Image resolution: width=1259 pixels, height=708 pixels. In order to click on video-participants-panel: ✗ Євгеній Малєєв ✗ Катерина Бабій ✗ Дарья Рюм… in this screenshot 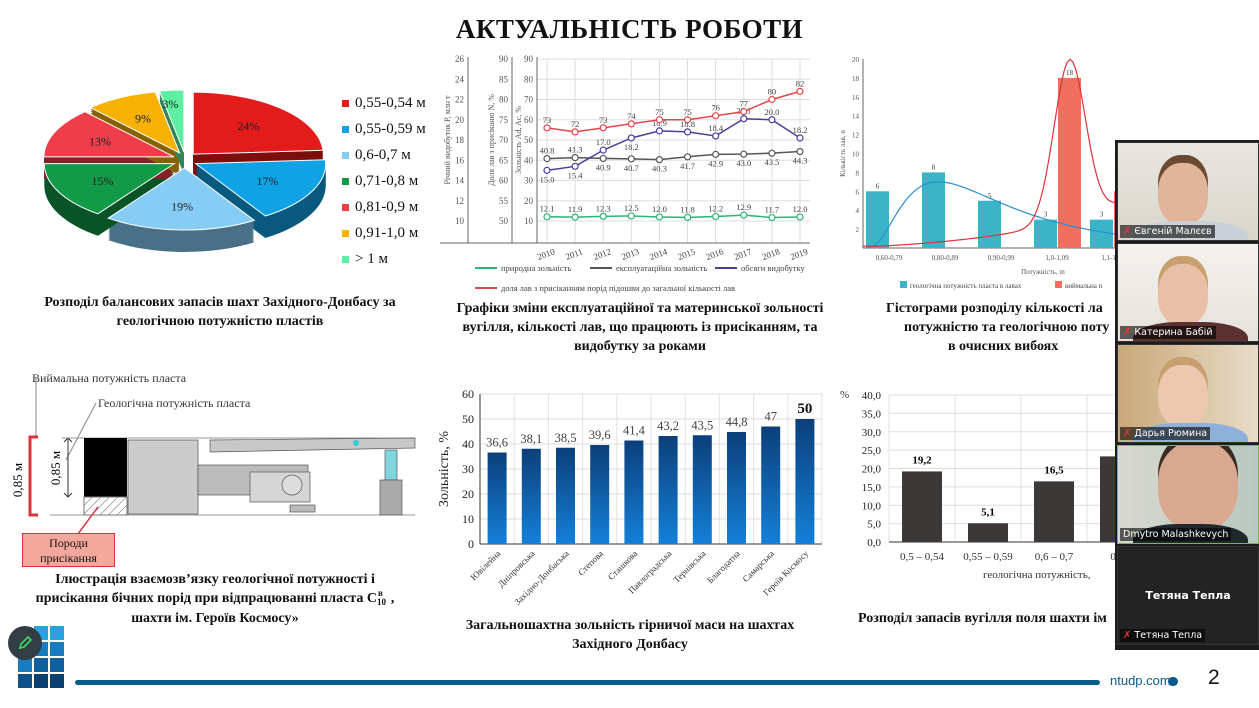, I will do `click(1187, 395)`.